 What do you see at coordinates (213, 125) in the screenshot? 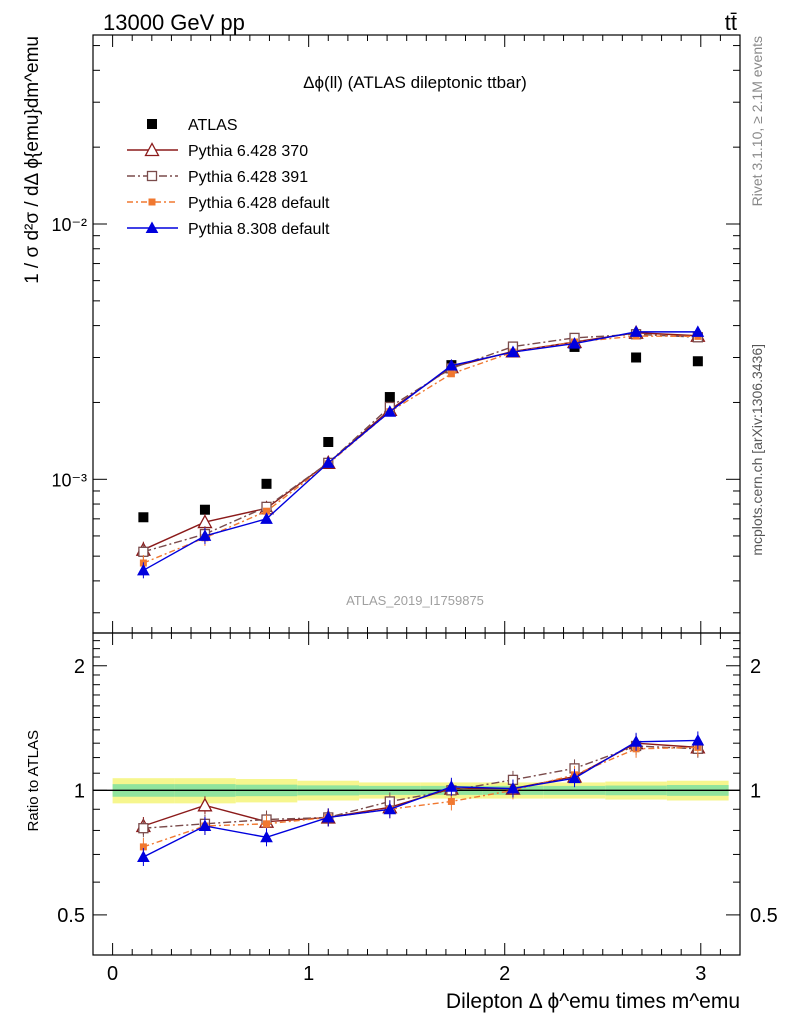
I see `legend-label: ATLAS` at bounding box center [213, 125].